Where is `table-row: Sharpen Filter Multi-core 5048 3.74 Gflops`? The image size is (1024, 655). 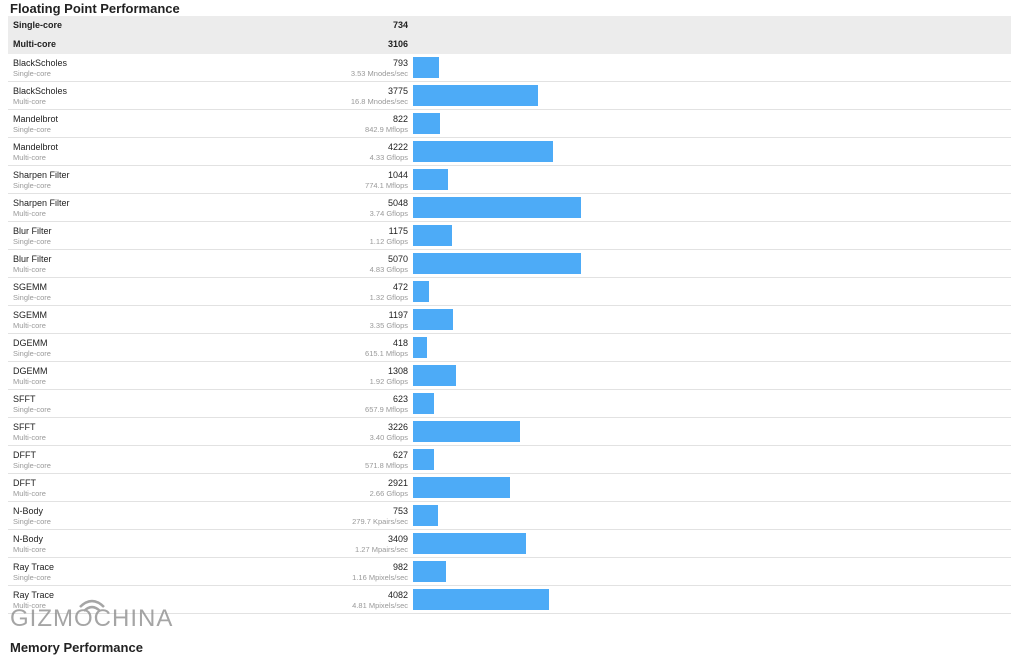
table-row: Sharpen Filter Multi-core 5048 3.74 Gflops is located at coordinates (509, 208).